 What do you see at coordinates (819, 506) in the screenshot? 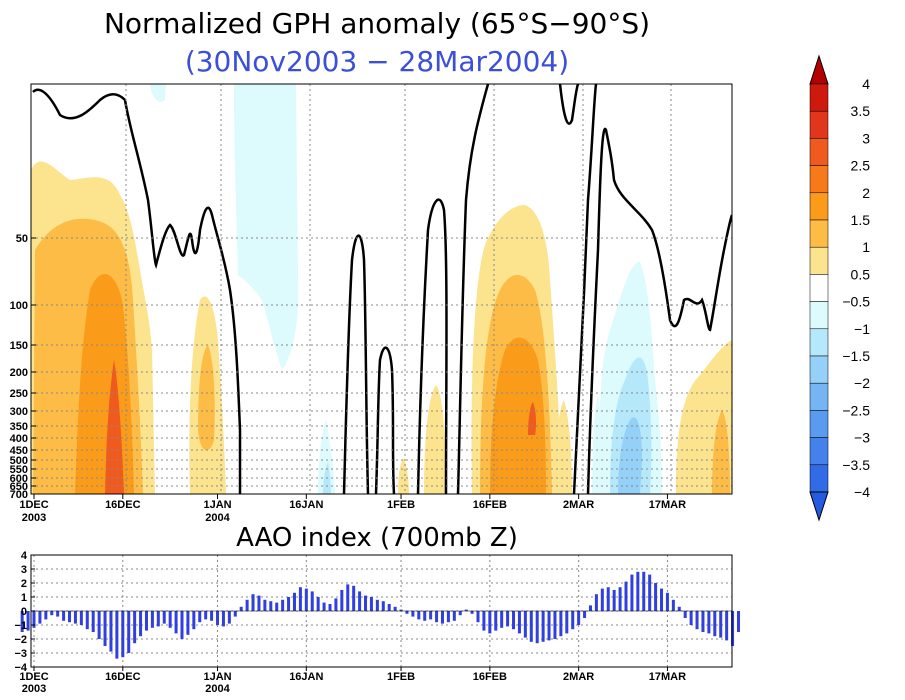
I see `colorbar-bottom-arrow` at bounding box center [819, 506].